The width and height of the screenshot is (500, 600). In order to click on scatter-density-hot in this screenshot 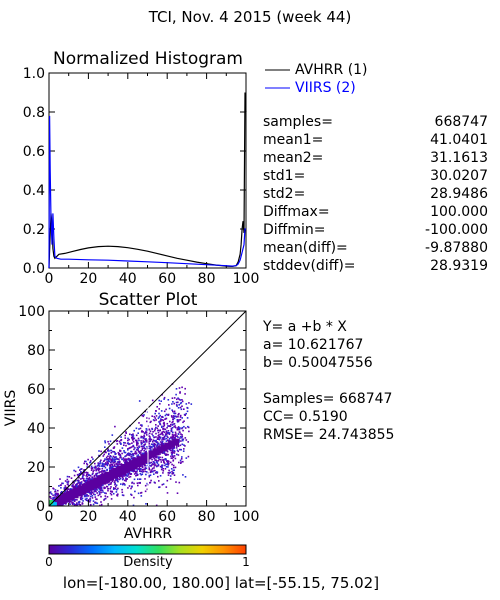, I will do `click(51, 502)`.